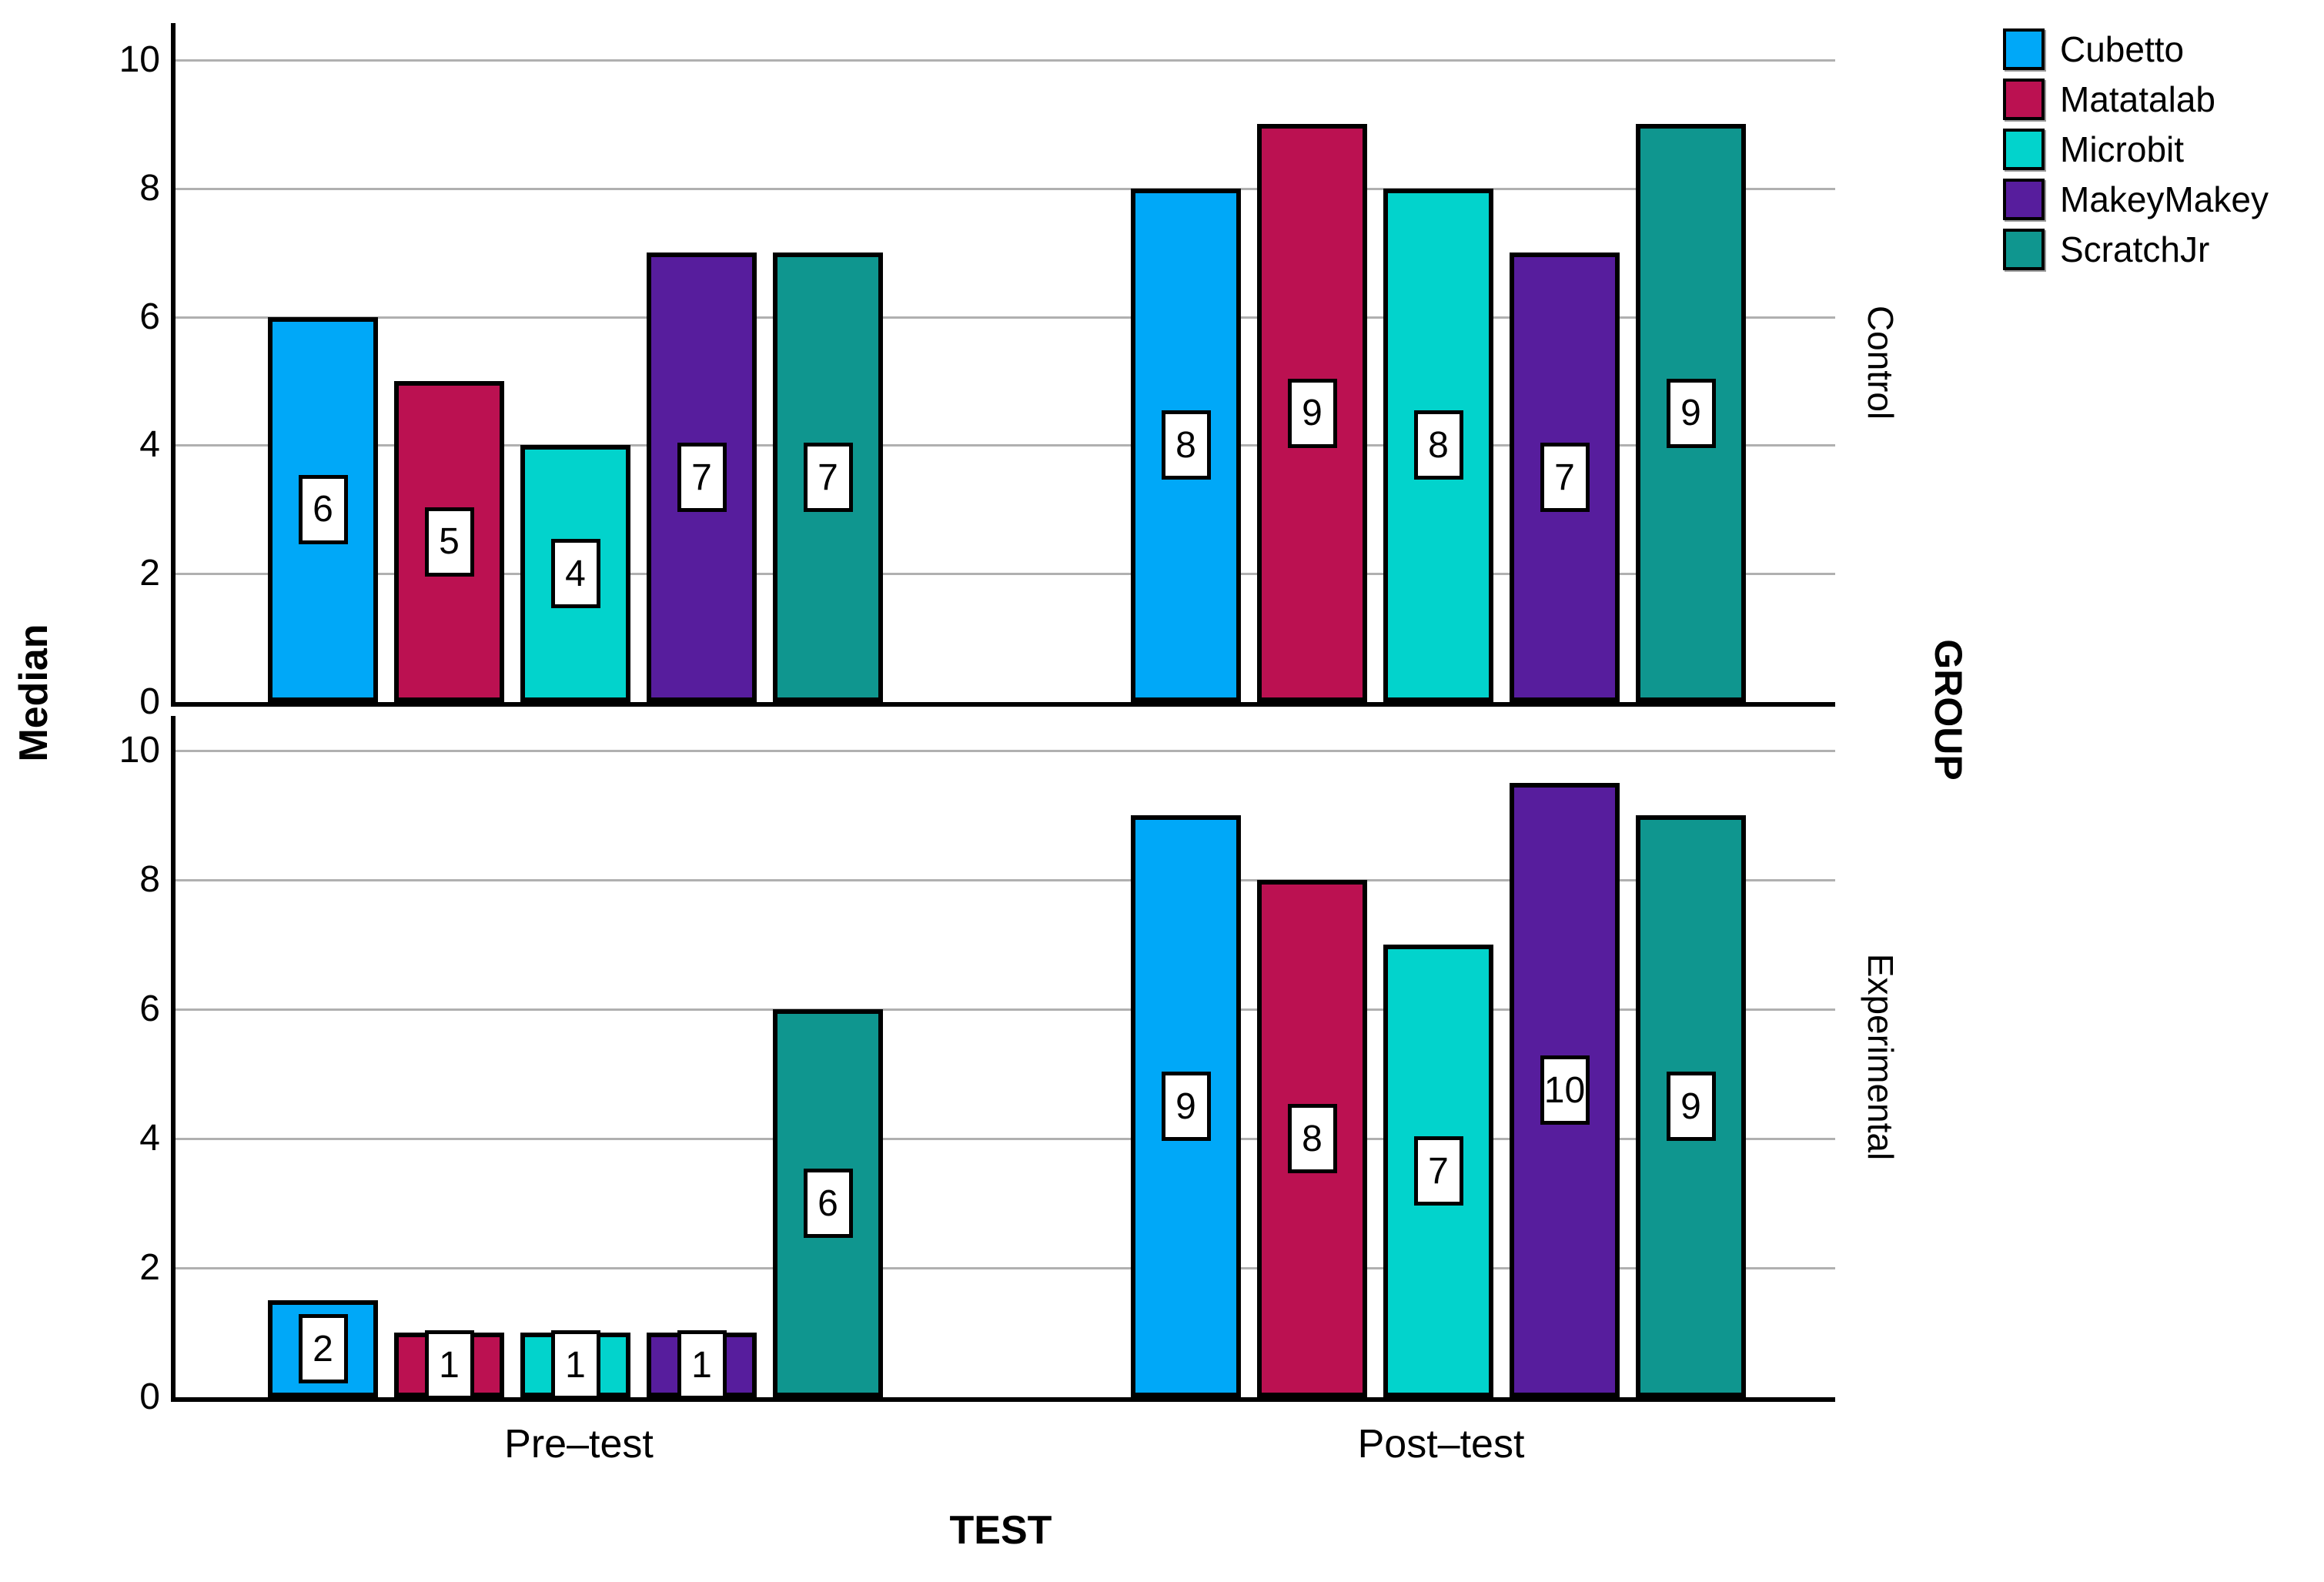 The width and height of the screenshot is (2324, 1582). I want to click on facet-label-control: Control, so click(1881, 362).